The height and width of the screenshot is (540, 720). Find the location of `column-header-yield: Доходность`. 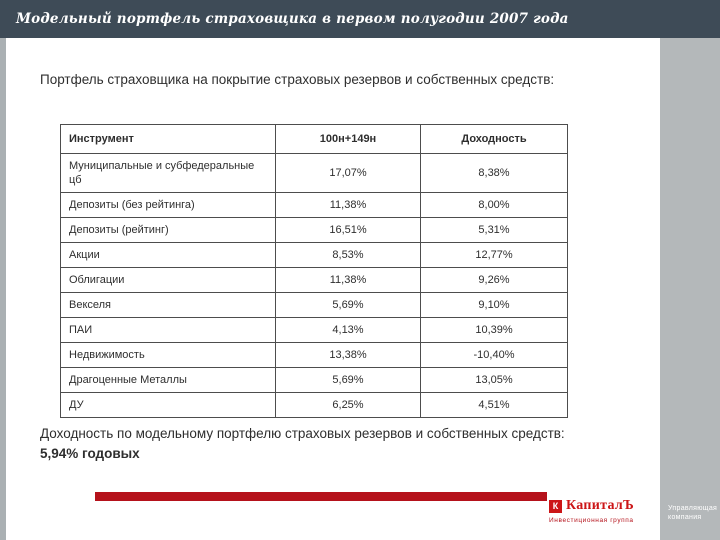

column-header-yield: Доходность is located at coordinates (494, 139).